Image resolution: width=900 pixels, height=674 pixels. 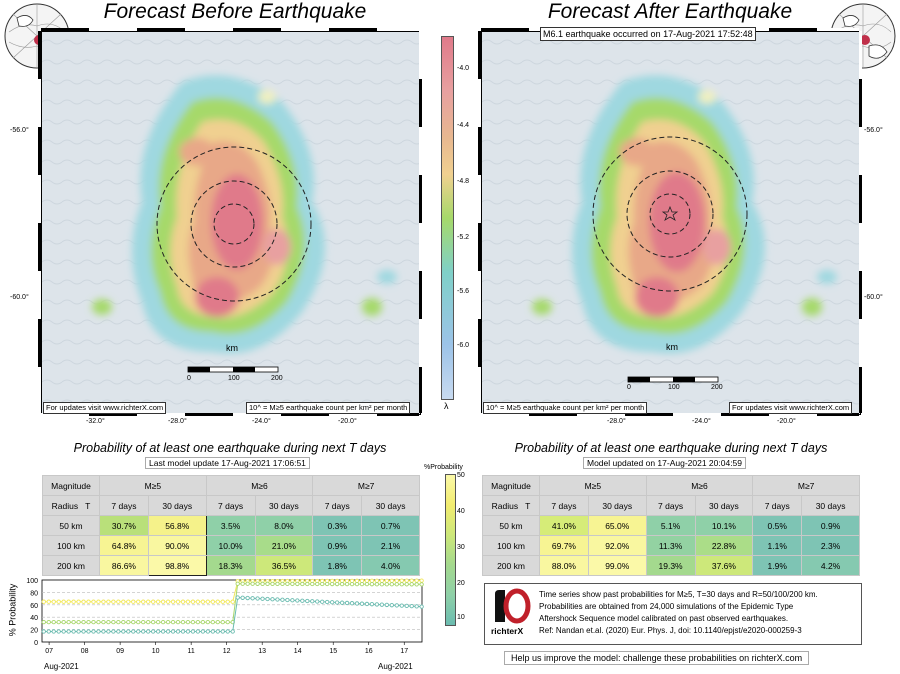 I want to click on richterx-logo, so click(x=513, y=606).